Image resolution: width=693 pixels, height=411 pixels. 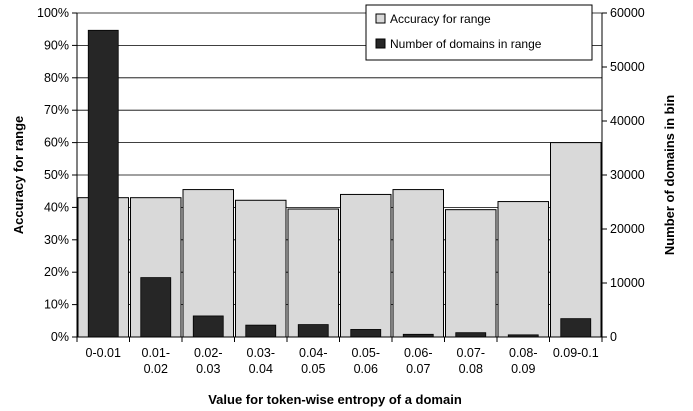 I want to click on y2-tick-labels: 0 10000 20000 30000 40000 50000 60000, so click(x=627, y=175).